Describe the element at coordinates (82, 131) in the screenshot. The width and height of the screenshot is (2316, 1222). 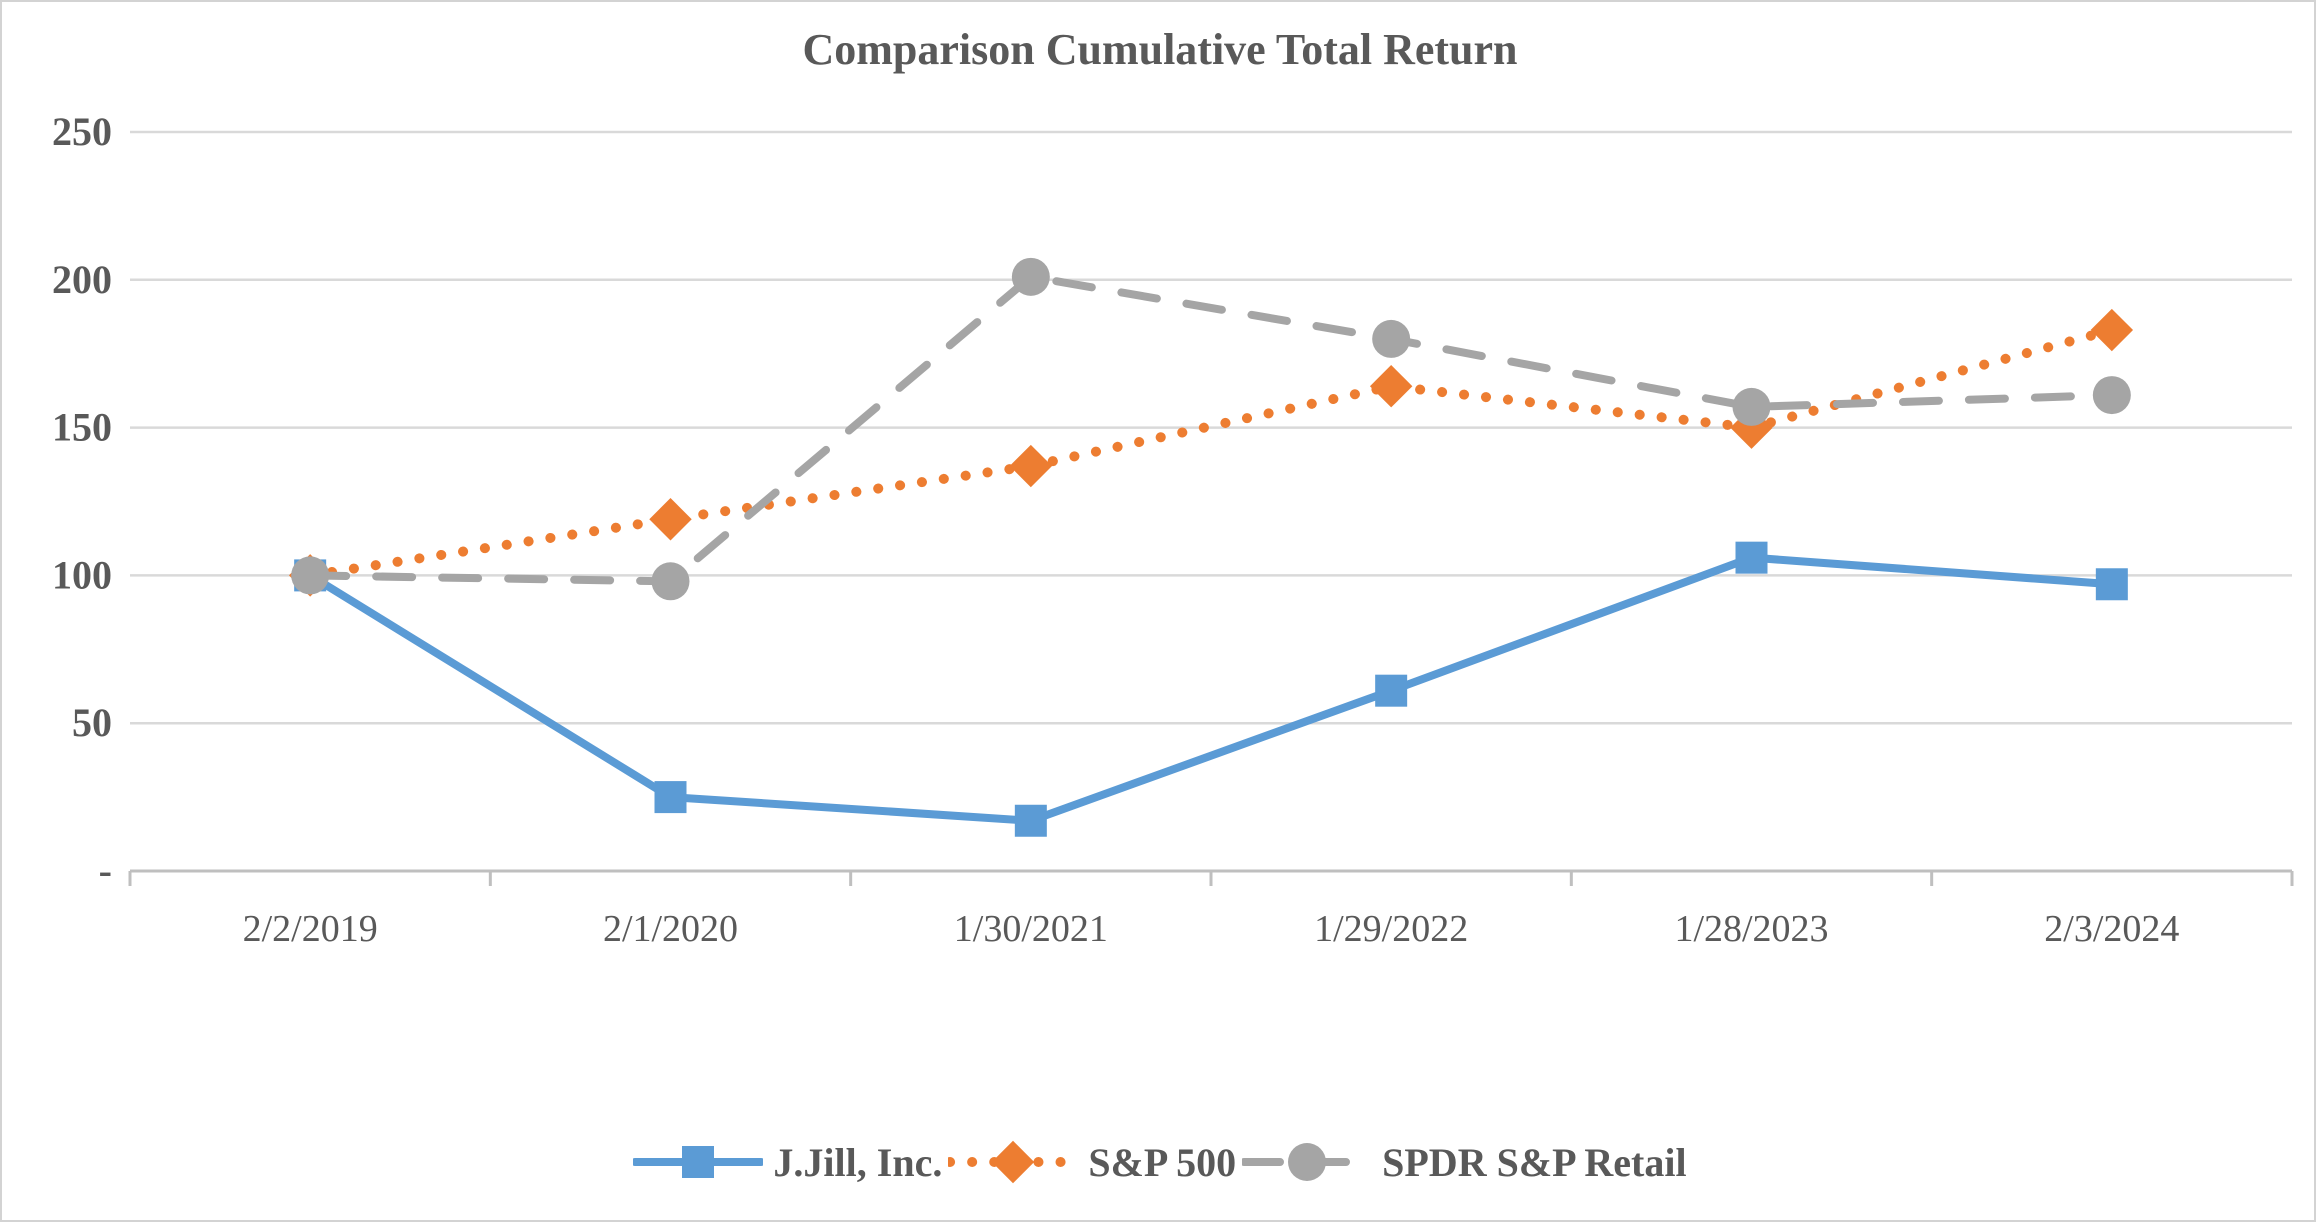
I see `y-axis-tick-label: 250` at that location.